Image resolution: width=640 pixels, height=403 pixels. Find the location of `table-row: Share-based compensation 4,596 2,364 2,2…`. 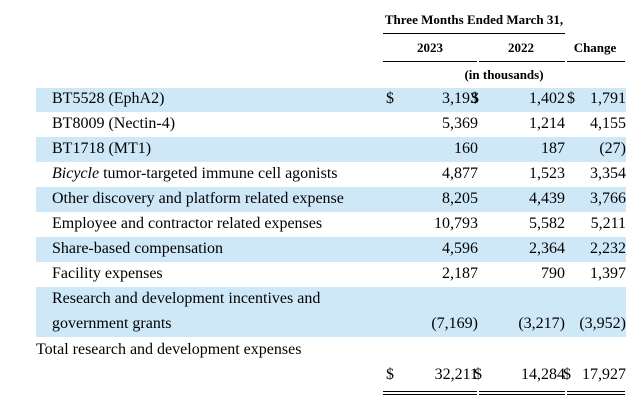

table-row: Share-based compensation 4,596 2,364 2,2… is located at coordinates (331, 249).